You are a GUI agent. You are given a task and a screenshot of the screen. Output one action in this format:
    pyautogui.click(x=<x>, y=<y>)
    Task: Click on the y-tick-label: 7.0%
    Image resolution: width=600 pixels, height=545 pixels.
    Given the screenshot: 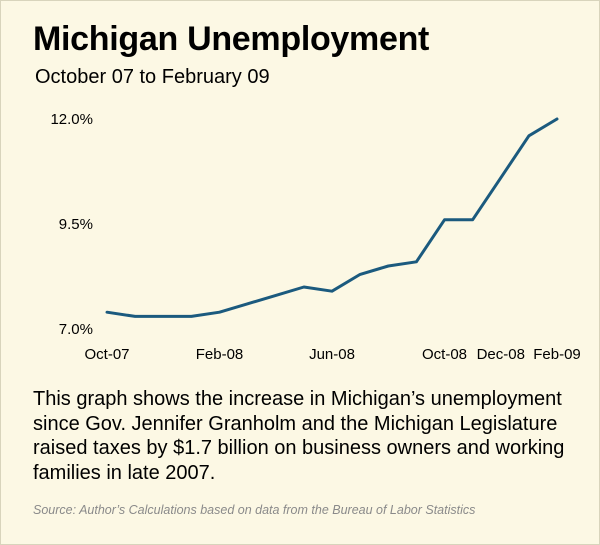 What is the action you would take?
    pyautogui.click(x=76, y=329)
    